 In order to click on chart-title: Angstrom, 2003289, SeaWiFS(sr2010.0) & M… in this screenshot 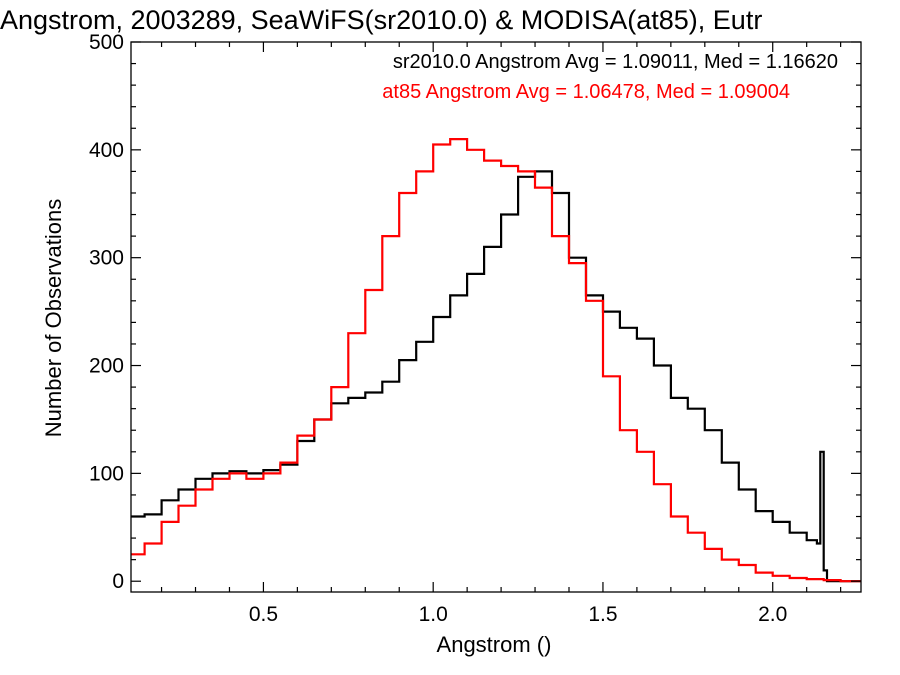, I will do `click(381, 20)`.